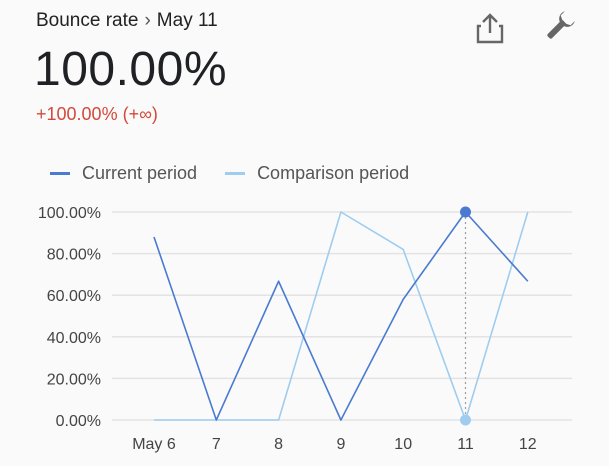 This screenshot has height=466, width=609. Describe the element at coordinates (74, 296) in the screenshot. I see `y-tick-label: 60.00%` at that location.